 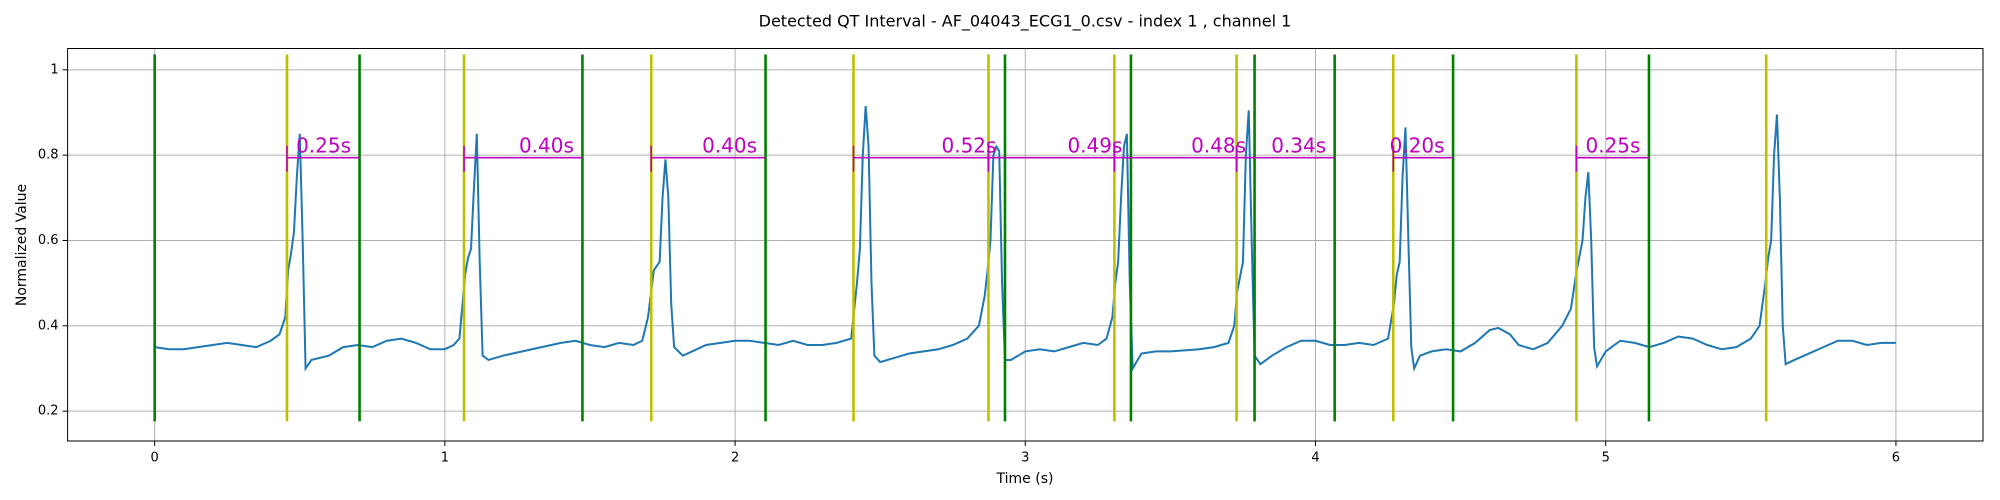 What do you see at coordinates (1417, 146) in the screenshot?
I see `interval-label: 0.20s` at bounding box center [1417, 146].